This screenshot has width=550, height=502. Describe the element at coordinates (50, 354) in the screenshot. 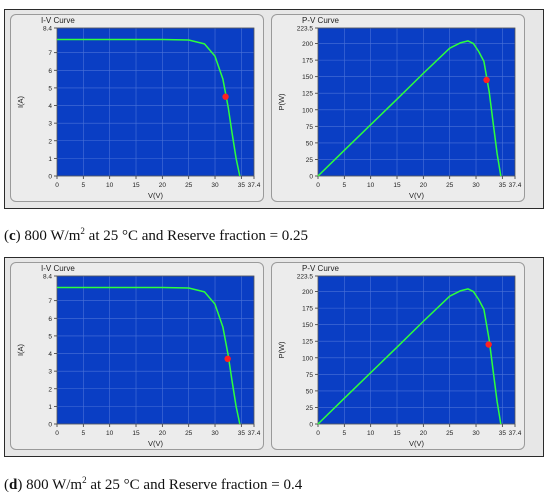

I see `y-tick-label: 4` at that location.